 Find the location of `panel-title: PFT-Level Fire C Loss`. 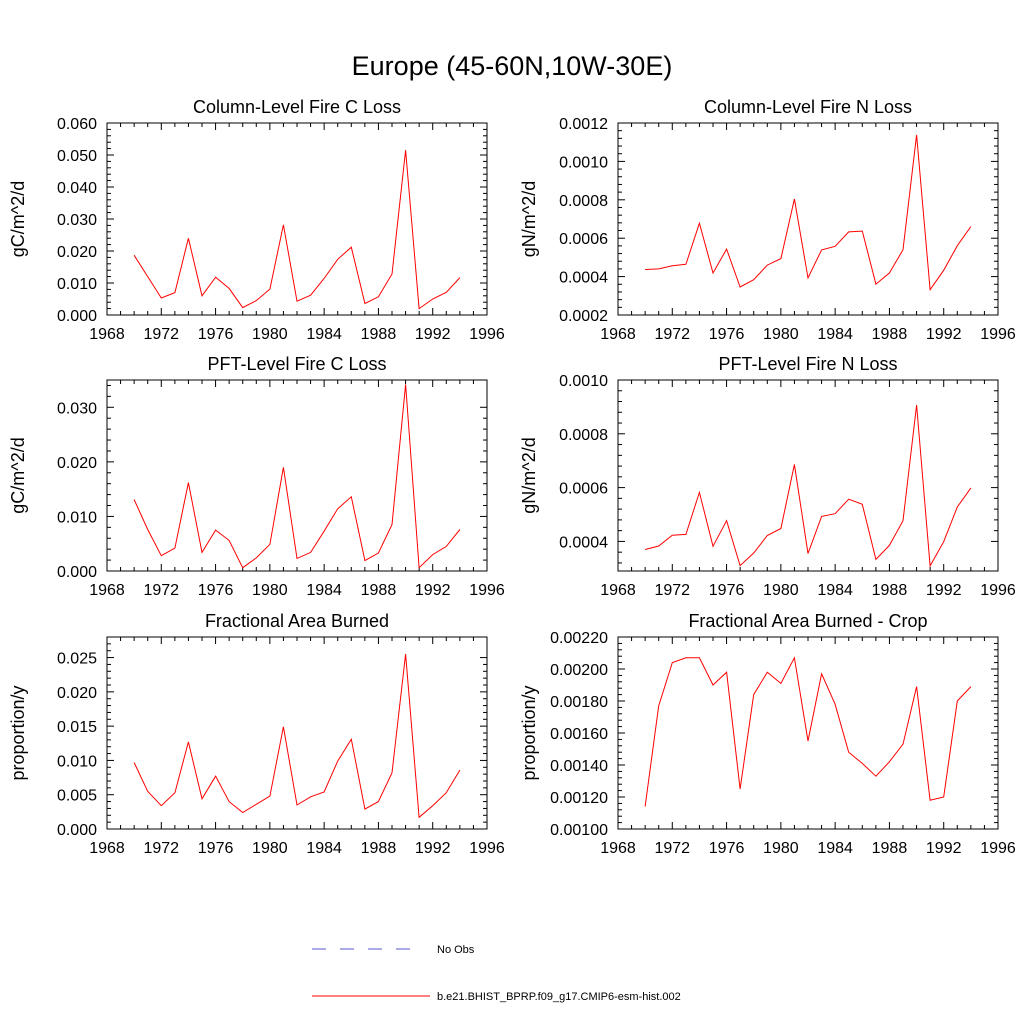

panel-title: PFT-Level Fire C Loss is located at coordinates (296, 364).